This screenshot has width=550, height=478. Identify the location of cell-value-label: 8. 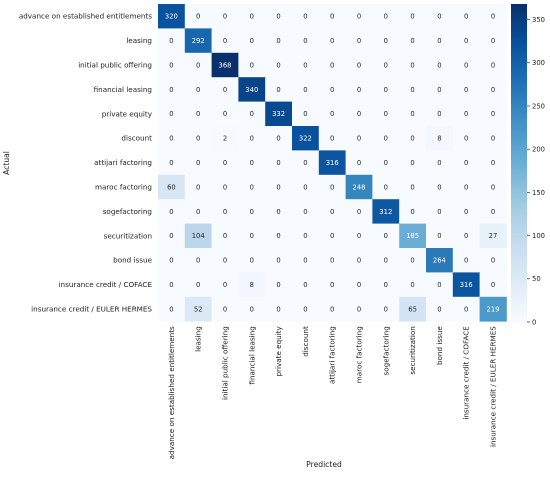
(439, 139).